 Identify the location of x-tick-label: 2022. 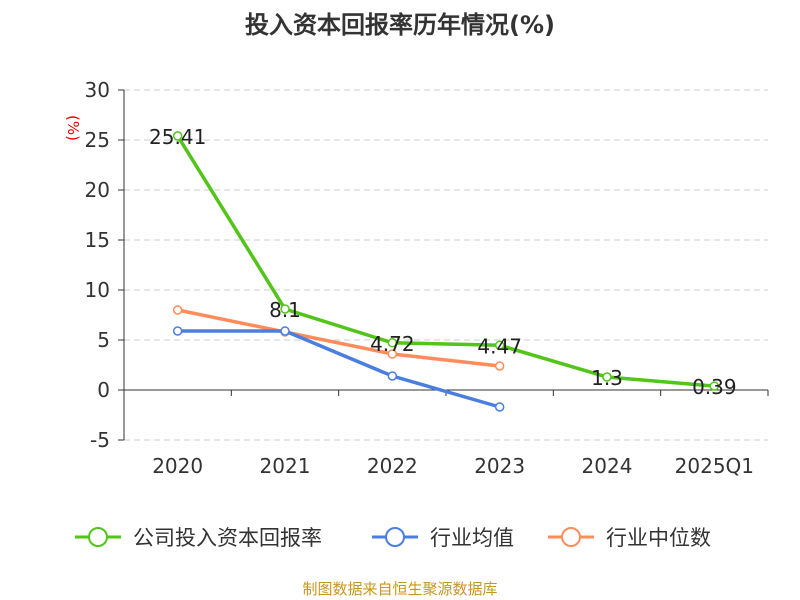
(392, 466).